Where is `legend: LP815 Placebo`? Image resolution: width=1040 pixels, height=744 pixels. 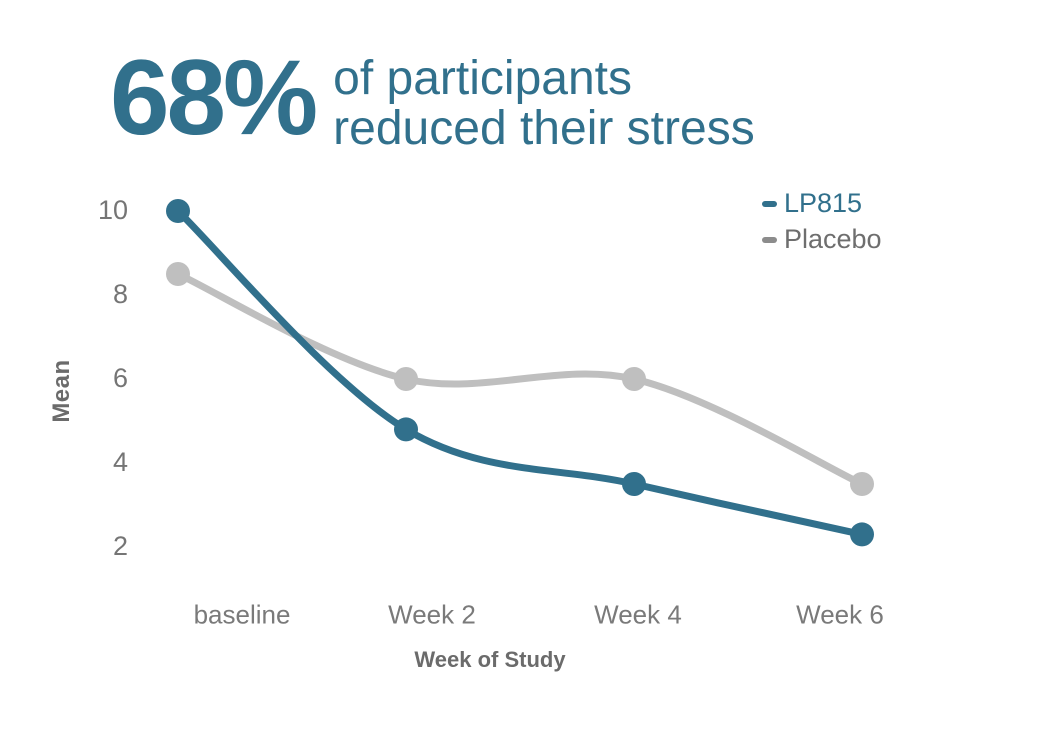
legend: LP815 Placebo is located at coordinates (822, 221).